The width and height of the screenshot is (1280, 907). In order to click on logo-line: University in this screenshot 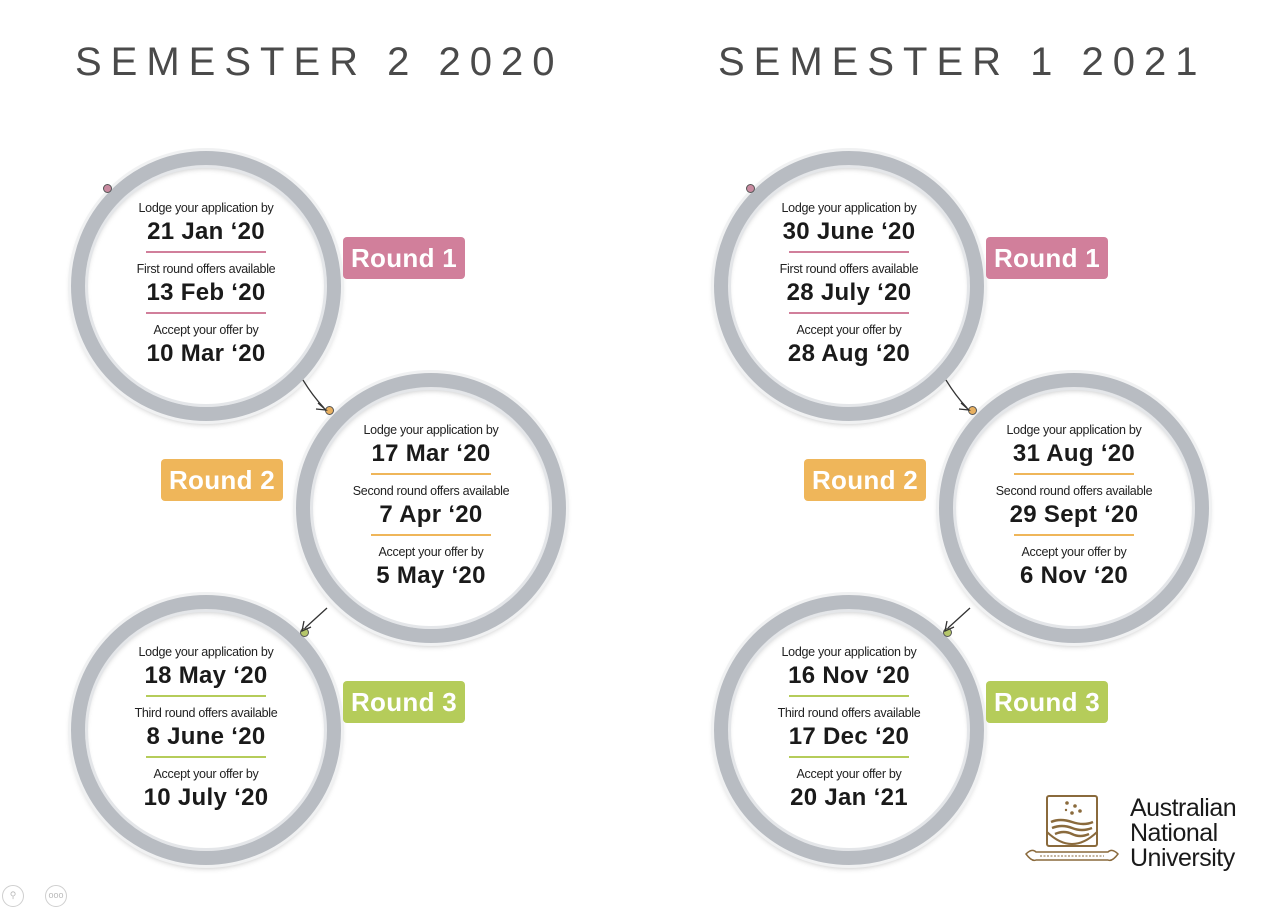, I will do `click(1182, 858)`.